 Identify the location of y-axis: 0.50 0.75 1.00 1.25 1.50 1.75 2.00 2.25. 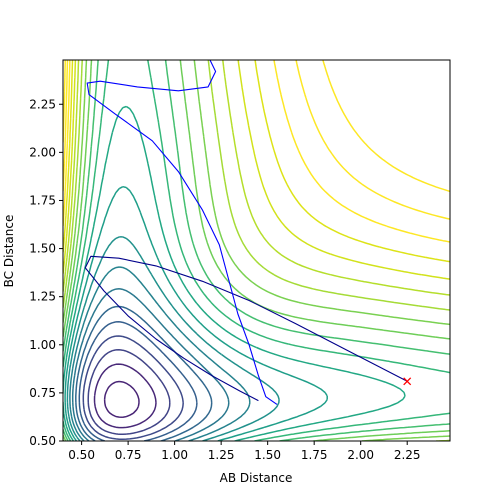
(46, 272).